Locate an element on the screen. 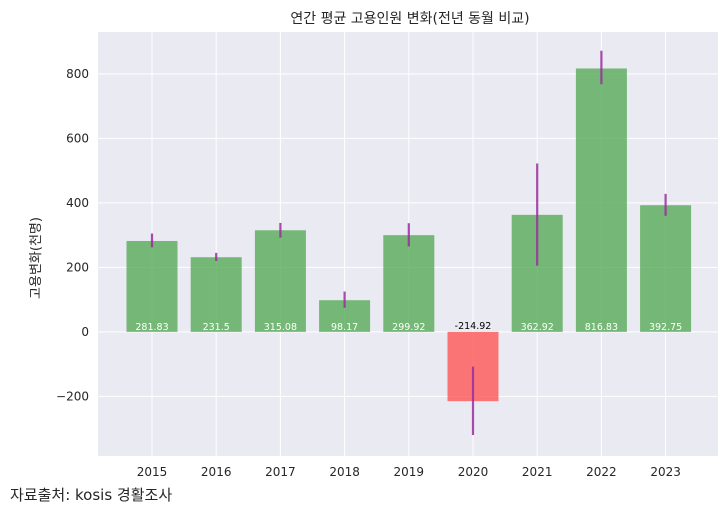  bar-2019 is located at coordinates (409, 283).